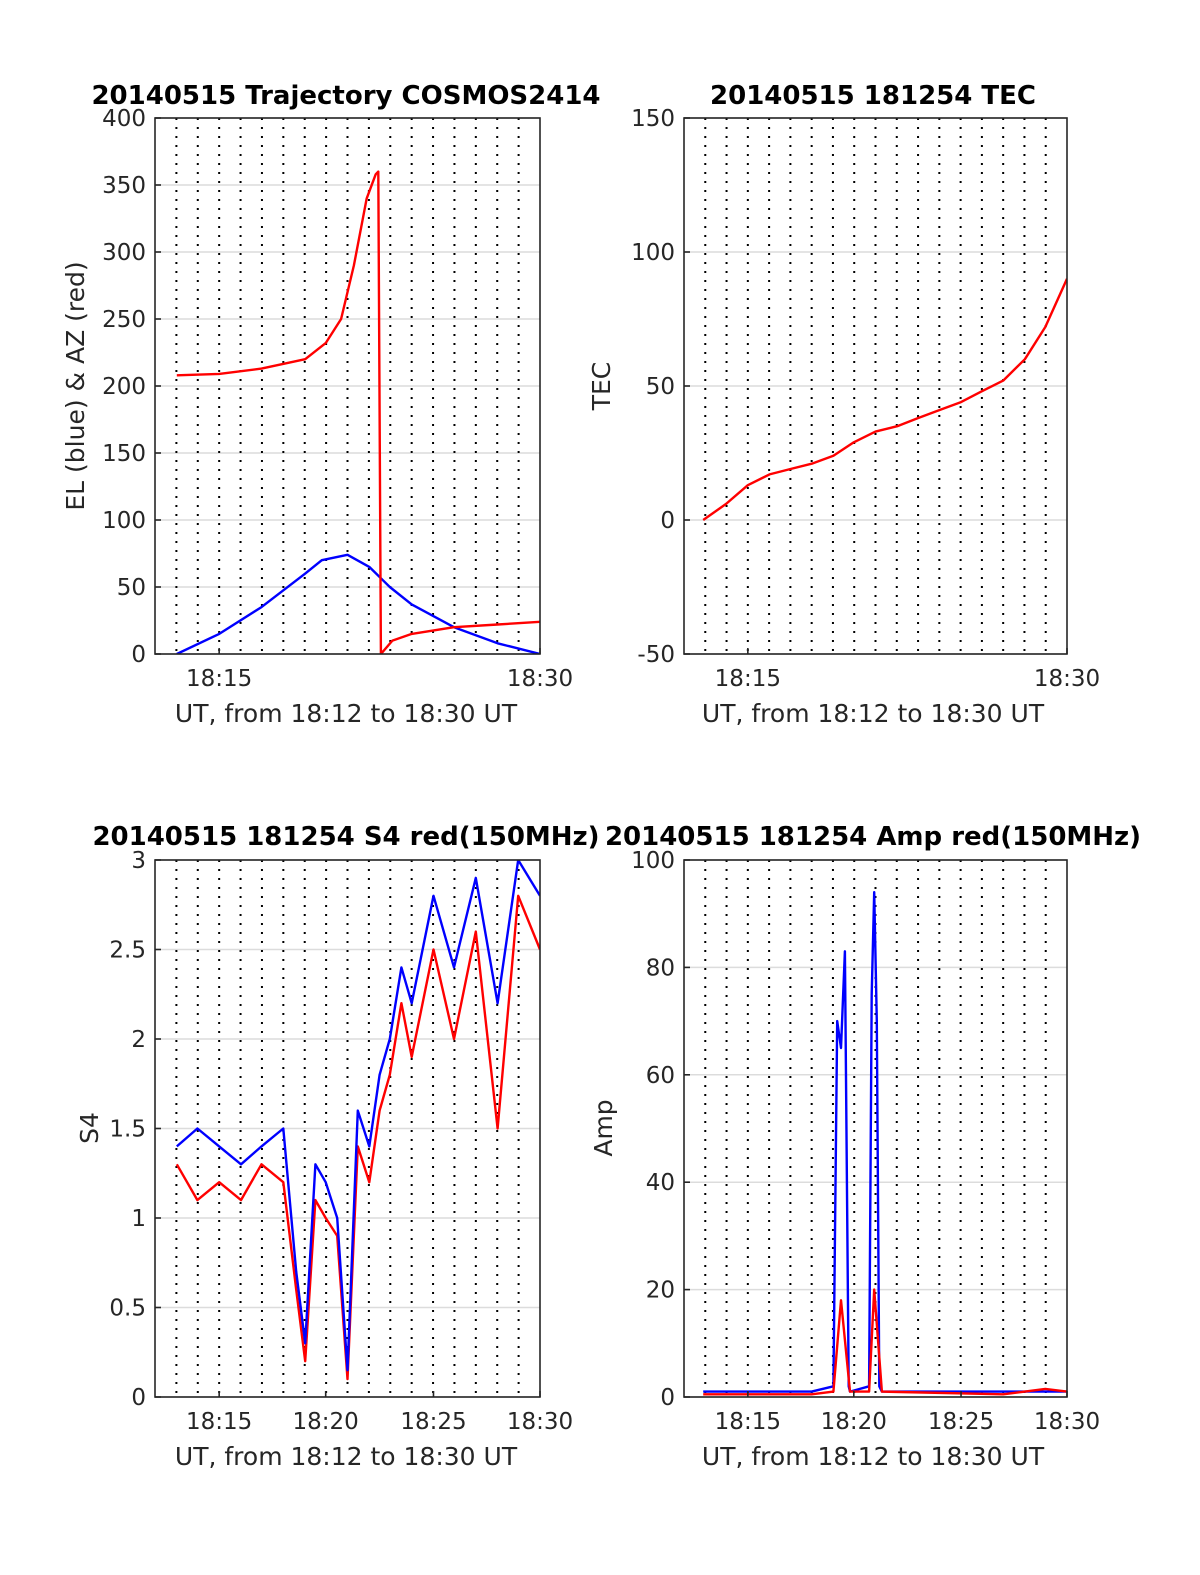  I want to click on panel-trajectory-xlabel: UT, from 18:12 to 18:30 UT, so click(346, 713).